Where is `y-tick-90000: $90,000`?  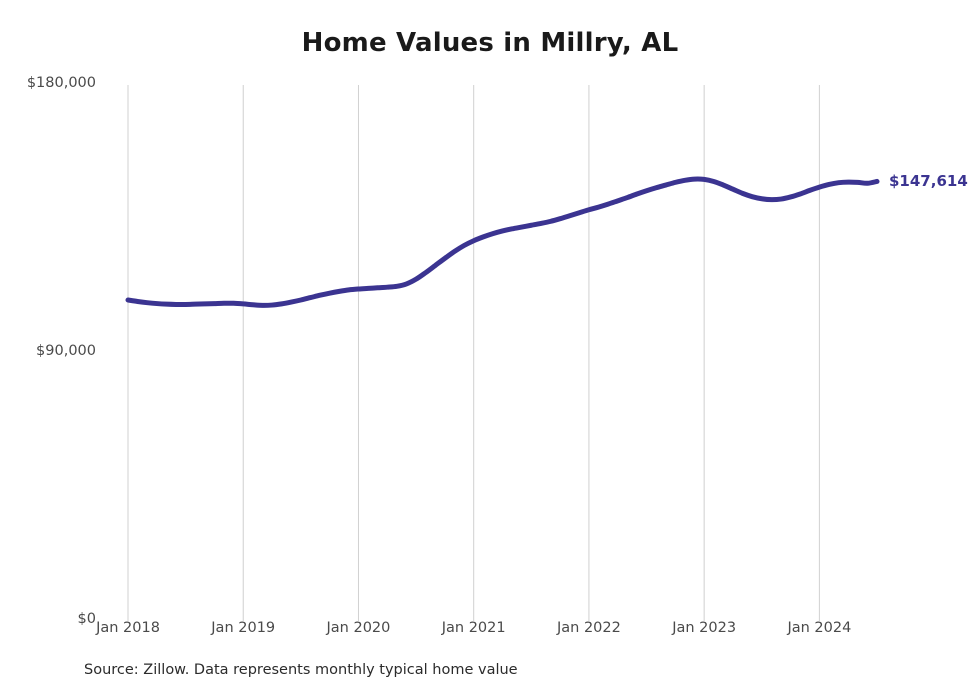 y-tick-90000: $90,000 is located at coordinates (66, 351).